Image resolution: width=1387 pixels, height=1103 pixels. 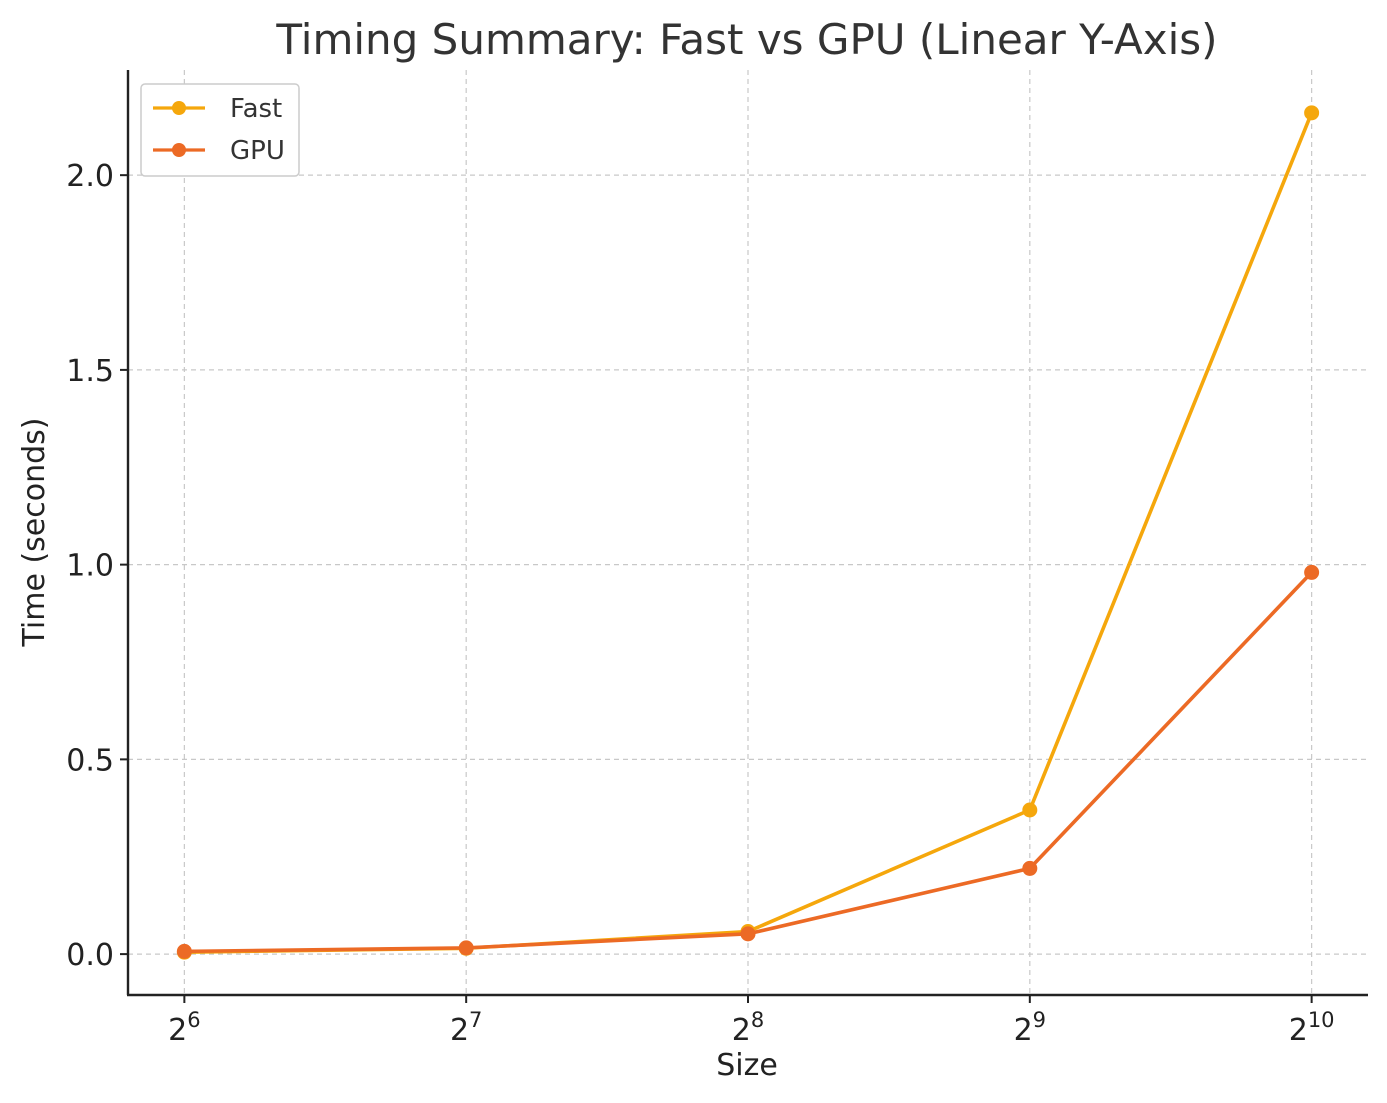 I want to click on legend-gpu-marker, so click(x=179, y=150).